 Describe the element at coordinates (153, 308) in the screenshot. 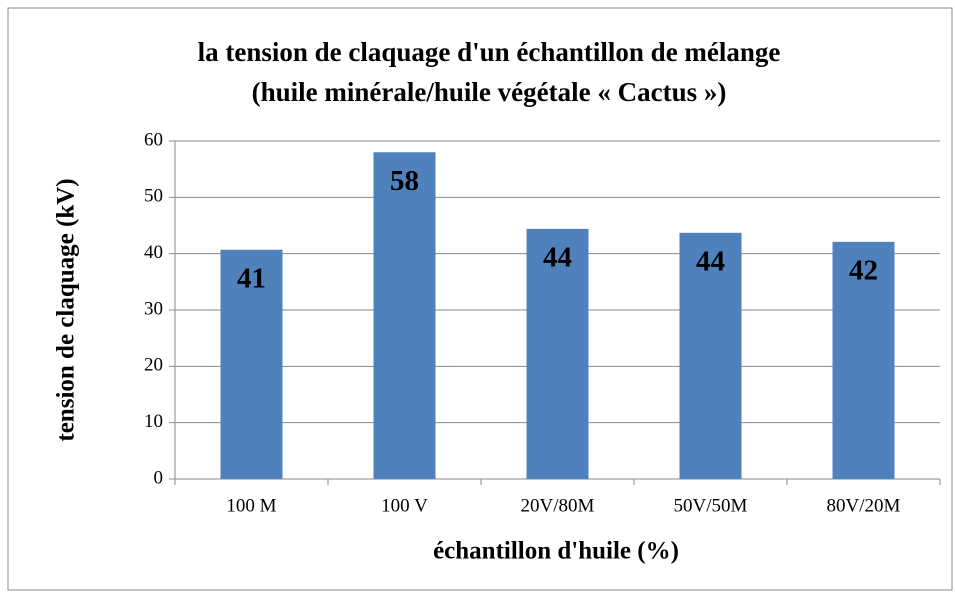

I see `y-tick-label: 30` at that location.